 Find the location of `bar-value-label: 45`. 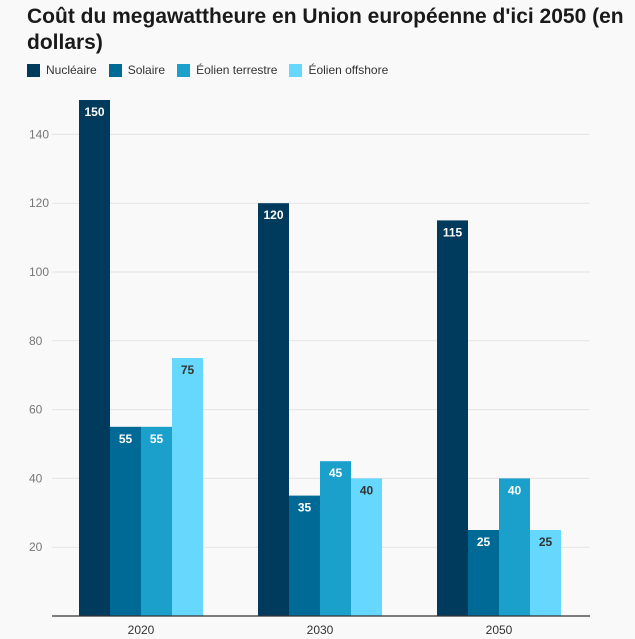

bar-value-label: 45 is located at coordinates (336, 473).